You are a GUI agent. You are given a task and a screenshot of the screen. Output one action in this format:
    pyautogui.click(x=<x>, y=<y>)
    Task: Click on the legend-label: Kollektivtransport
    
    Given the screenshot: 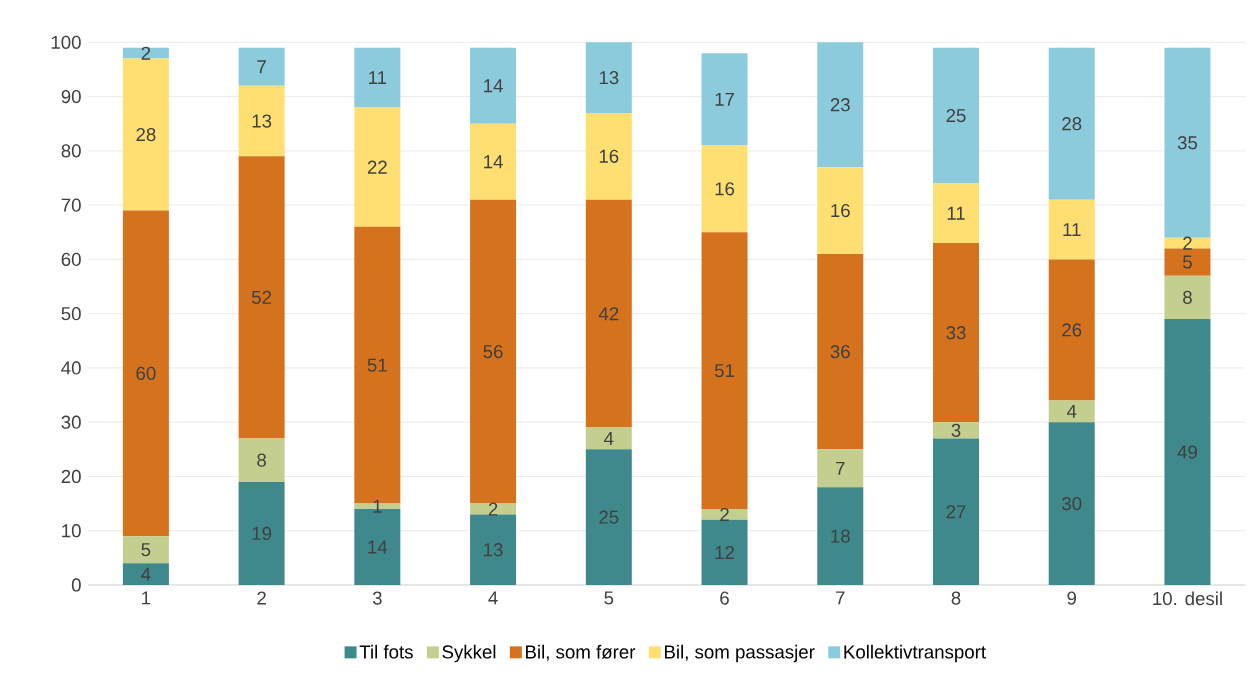 What is the action you would take?
    pyautogui.click(x=915, y=653)
    